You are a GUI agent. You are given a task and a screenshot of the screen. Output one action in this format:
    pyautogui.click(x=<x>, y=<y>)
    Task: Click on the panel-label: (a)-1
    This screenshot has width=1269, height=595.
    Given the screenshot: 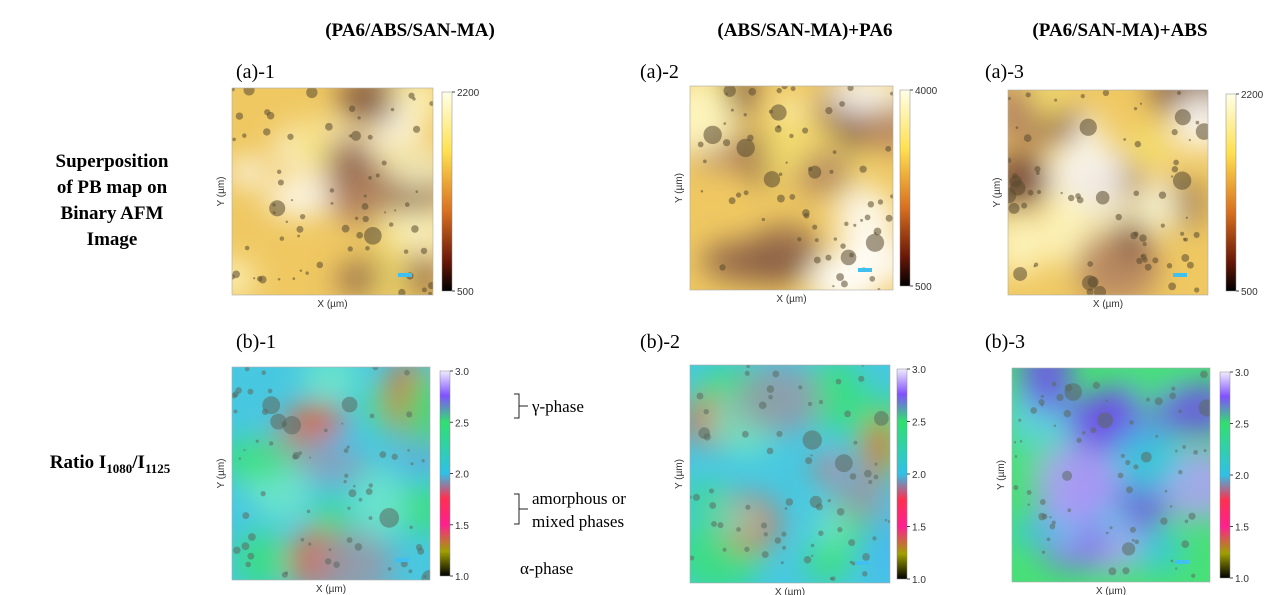 What is the action you would take?
    pyautogui.click(x=255, y=72)
    